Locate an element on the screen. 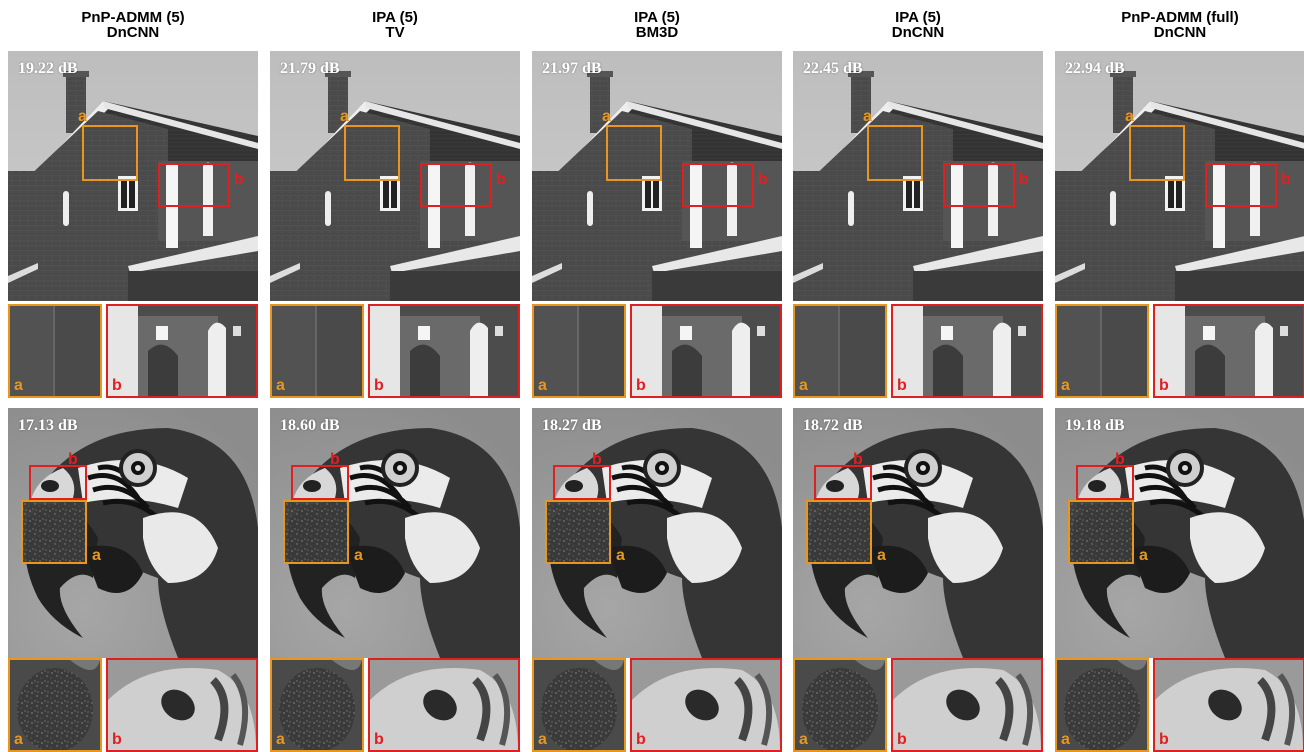 The height and width of the screenshot is (752, 1304). parrot-psnr: 17.13 dB is located at coordinates (48, 425).